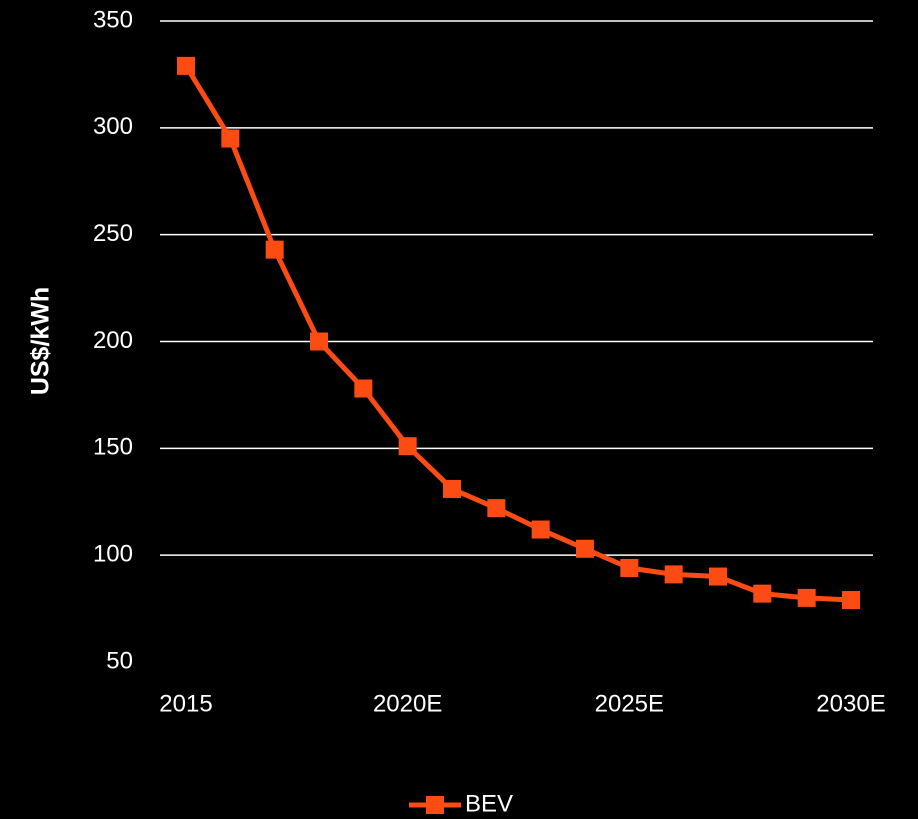 The width and height of the screenshot is (918, 819). What do you see at coordinates (119, 660) in the screenshot?
I see `y-tick-label: 50` at bounding box center [119, 660].